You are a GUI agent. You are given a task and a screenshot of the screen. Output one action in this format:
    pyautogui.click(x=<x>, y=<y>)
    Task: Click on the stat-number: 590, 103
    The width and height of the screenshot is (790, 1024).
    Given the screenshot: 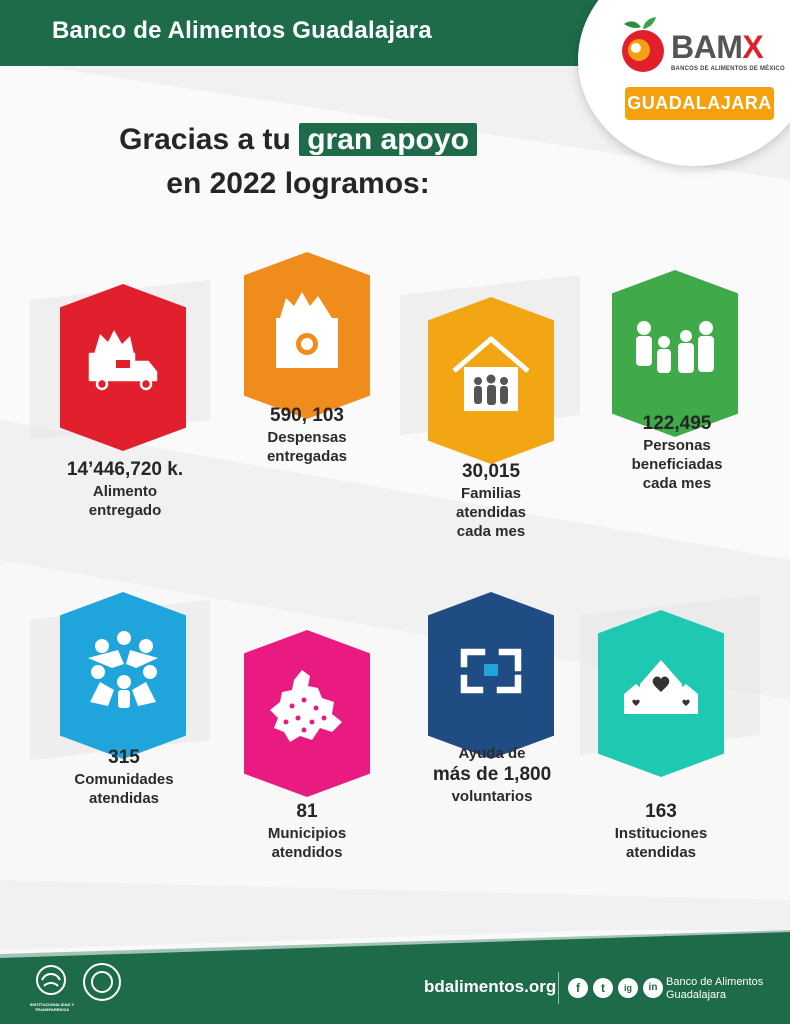 What is the action you would take?
    pyautogui.click(x=307, y=415)
    